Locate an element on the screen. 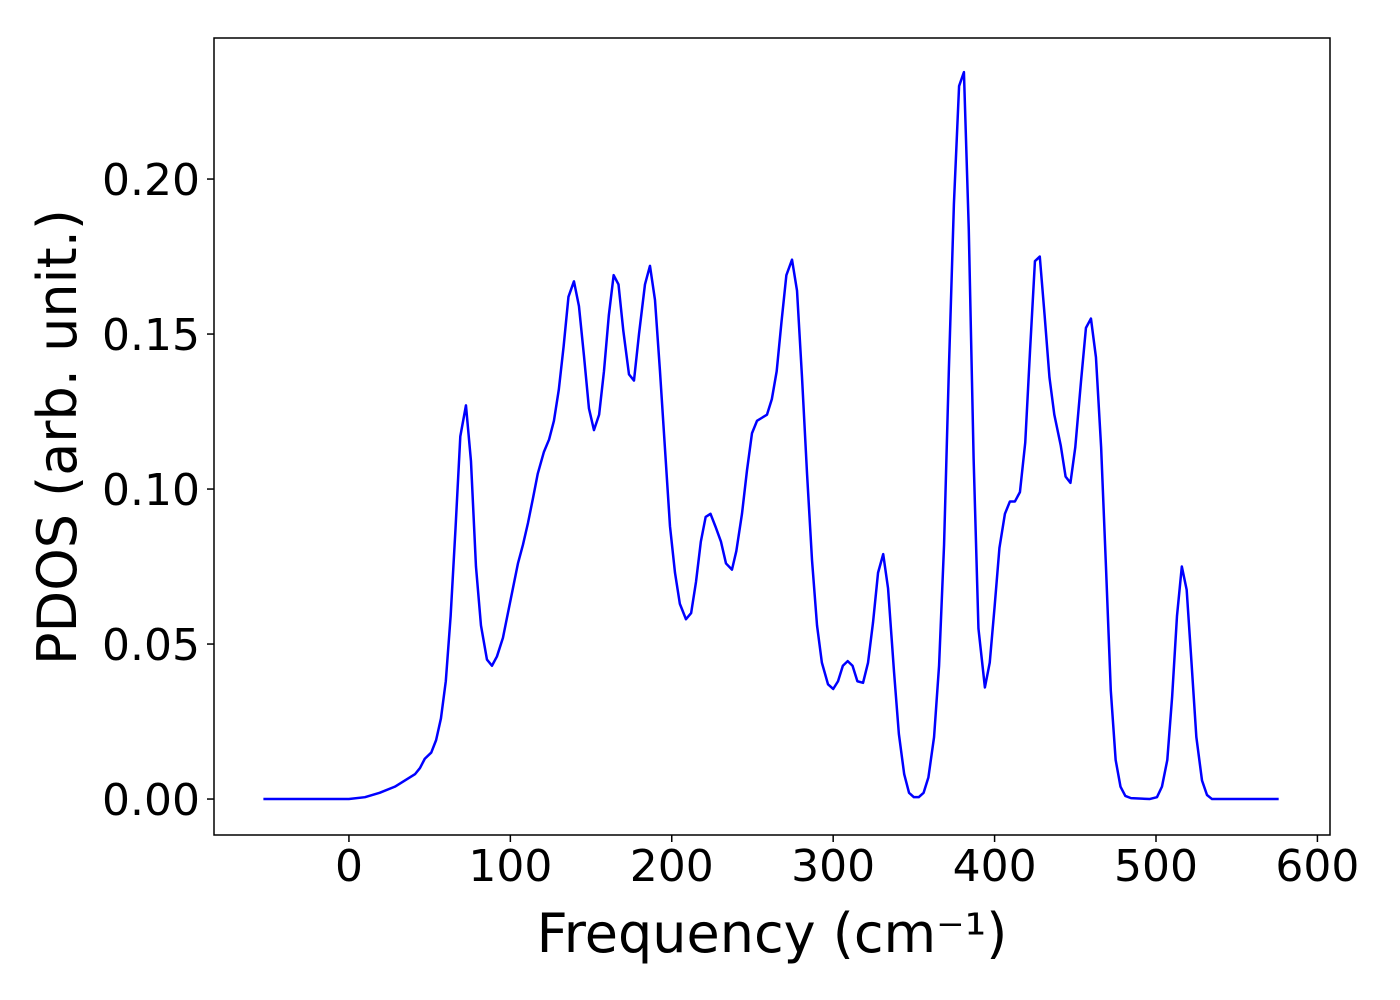  x-tick-label: 100 is located at coordinates (510, 866).